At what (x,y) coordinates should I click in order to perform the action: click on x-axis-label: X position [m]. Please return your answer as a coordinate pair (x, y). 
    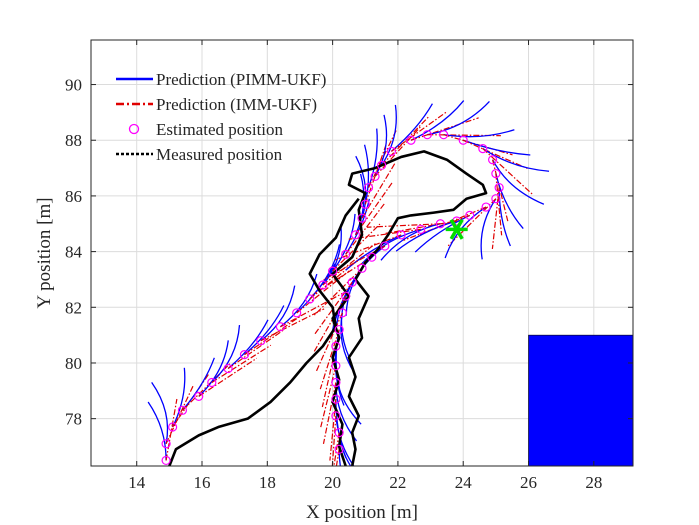
    Looking at the image, I should click on (362, 512).